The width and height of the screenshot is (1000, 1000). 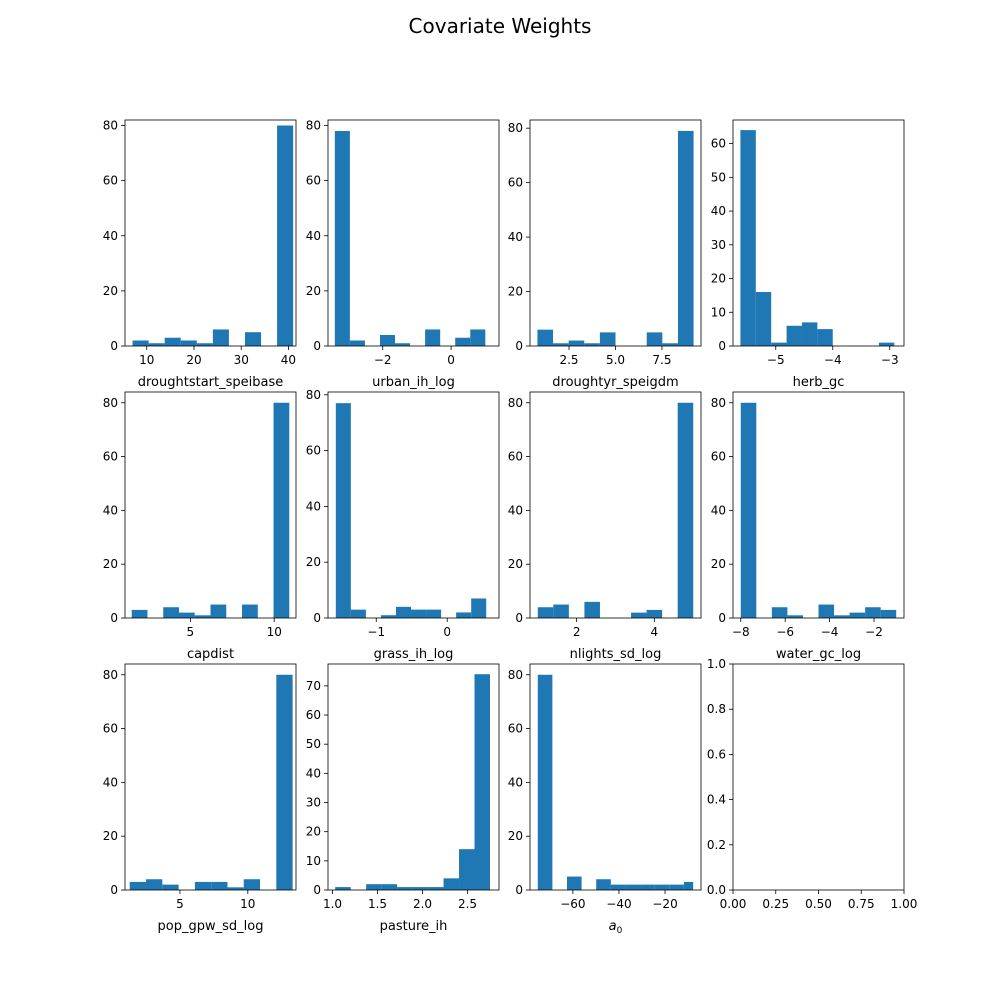 I want to click on x-tick-label: 2, so click(x=577, y=632).